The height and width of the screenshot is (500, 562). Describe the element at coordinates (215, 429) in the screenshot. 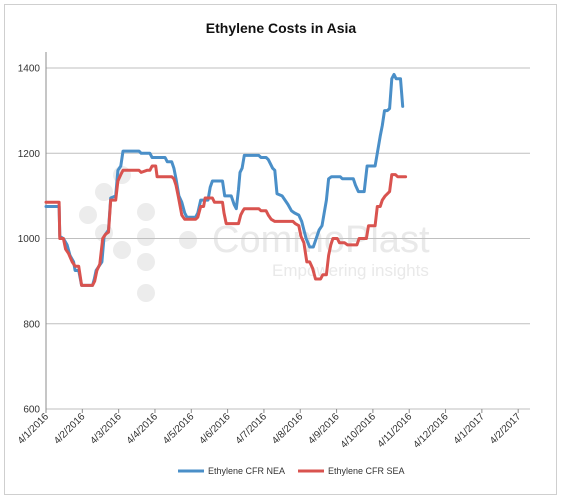

I see `x-tick-label: 4/6/2016` at that location.